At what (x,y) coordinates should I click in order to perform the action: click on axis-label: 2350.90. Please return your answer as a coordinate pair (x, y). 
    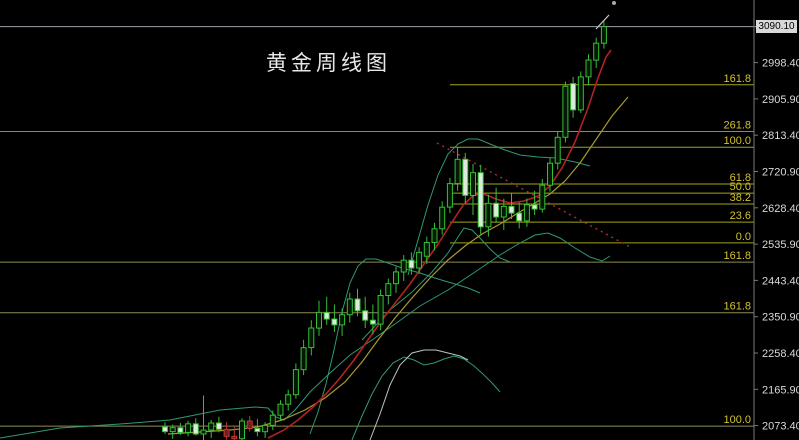
    Looking at the image, I should click on (780, 318).